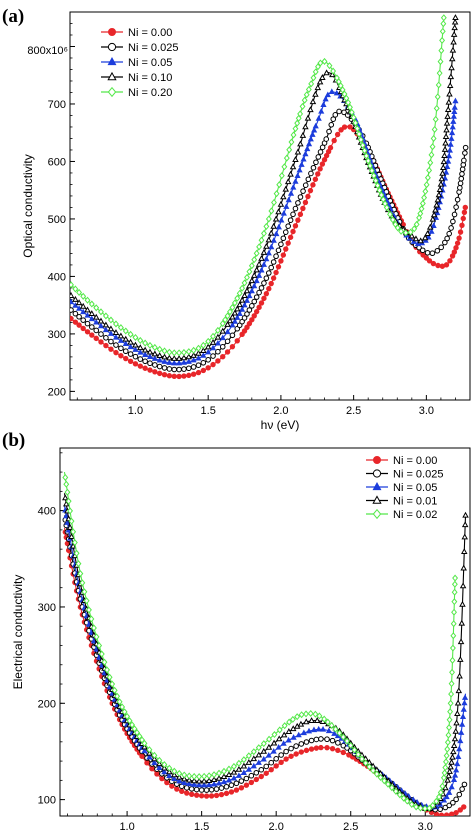 This screenshot has width=474, height=830. Describe the element at coordinates (426, 411) in the screenshot. I see `x-tick-label: 3.0` at that location.